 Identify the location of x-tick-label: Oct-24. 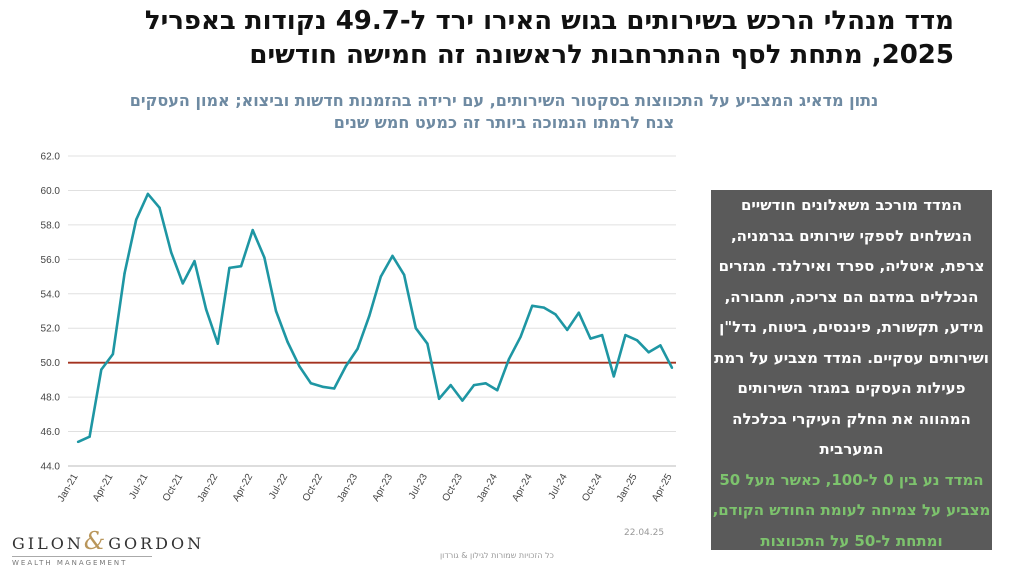
(592, 488).